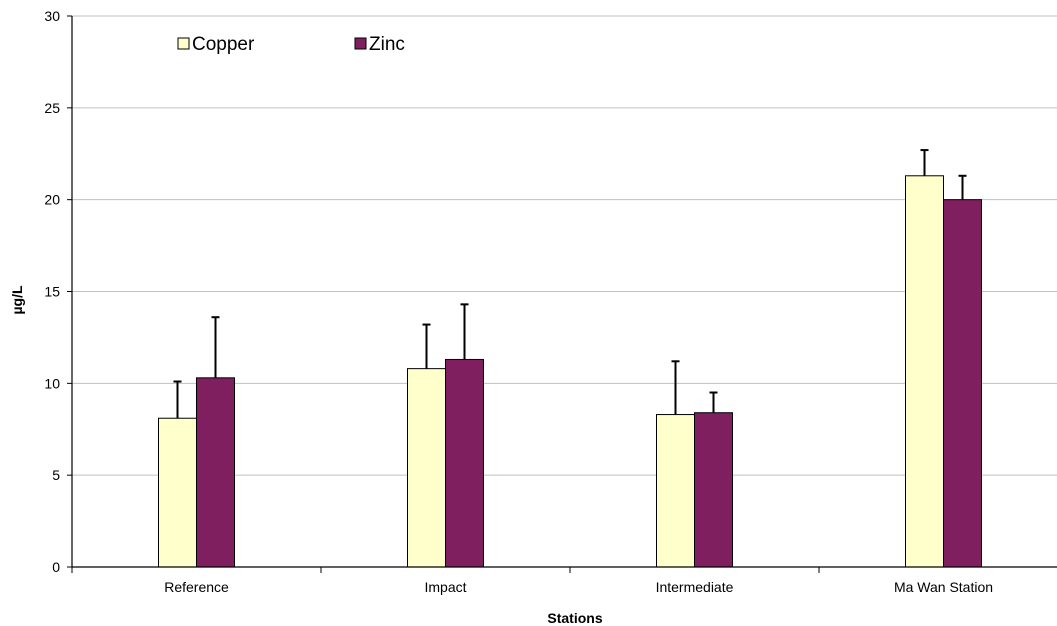 The image size is (1057, 626). Describe the element at coordinates (52, 383) in the screenshot. I see `y-tick-label: 10` at that location.